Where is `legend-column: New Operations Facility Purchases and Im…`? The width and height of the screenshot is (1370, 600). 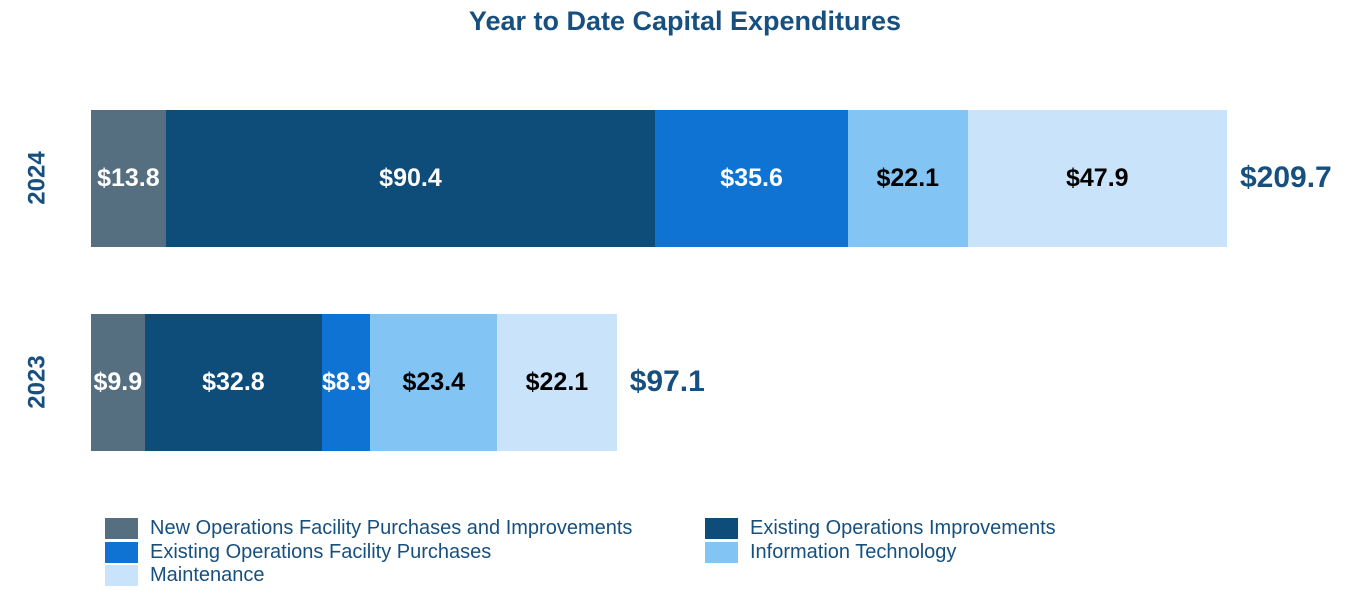 legend-column: New Operations Facility Purchases and Im… is located at coordinates (368, 552).